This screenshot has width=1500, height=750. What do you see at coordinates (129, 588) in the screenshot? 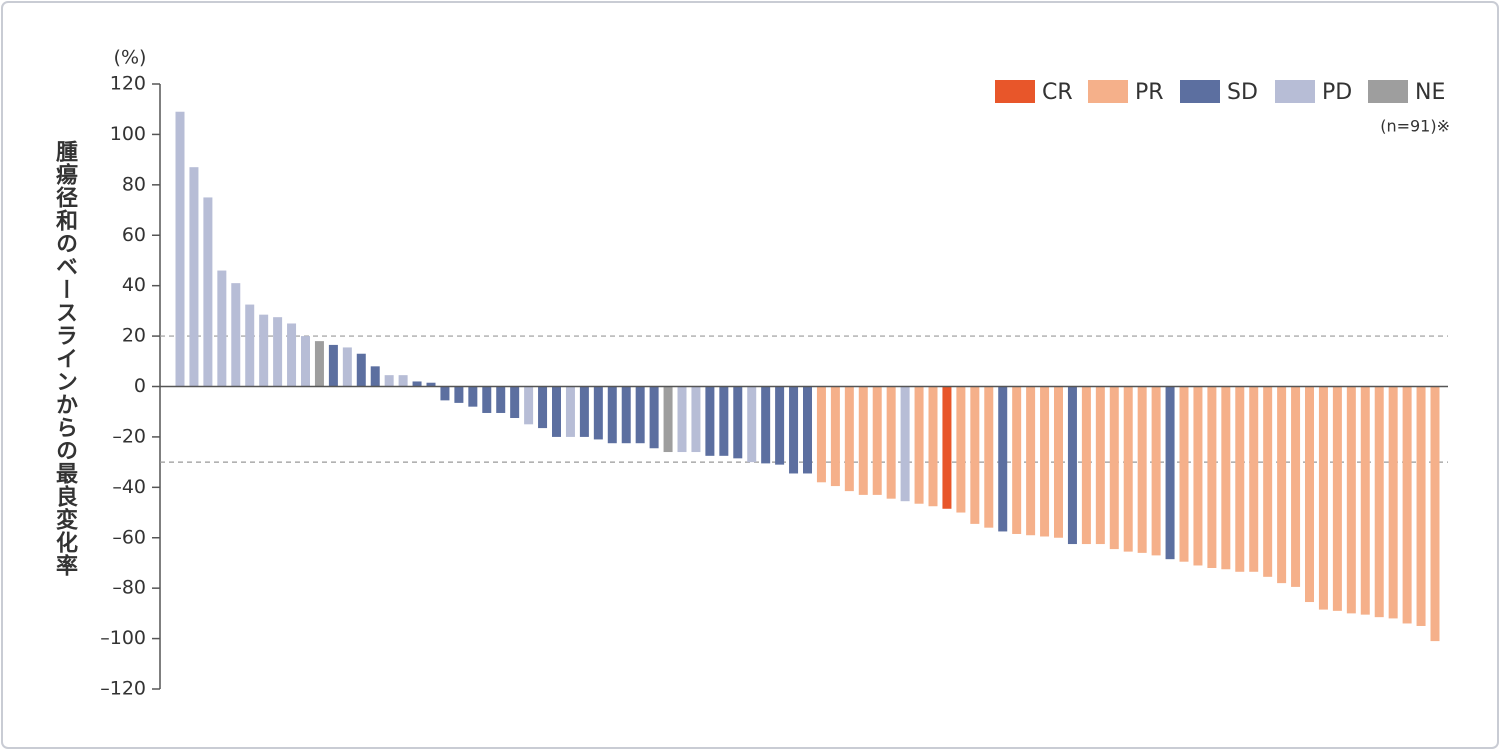
I see `y-tick-label: –80` at bounding box center [129, 588].